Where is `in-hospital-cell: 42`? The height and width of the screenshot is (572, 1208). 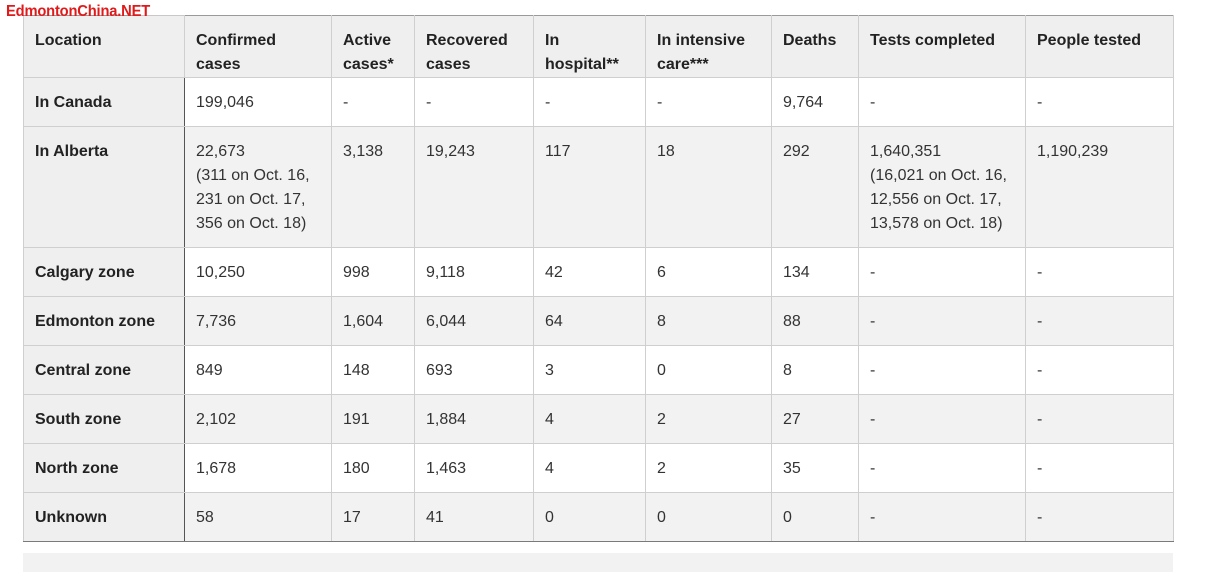
in-hospital-cell: 42 is located at coordinates (589, 272).